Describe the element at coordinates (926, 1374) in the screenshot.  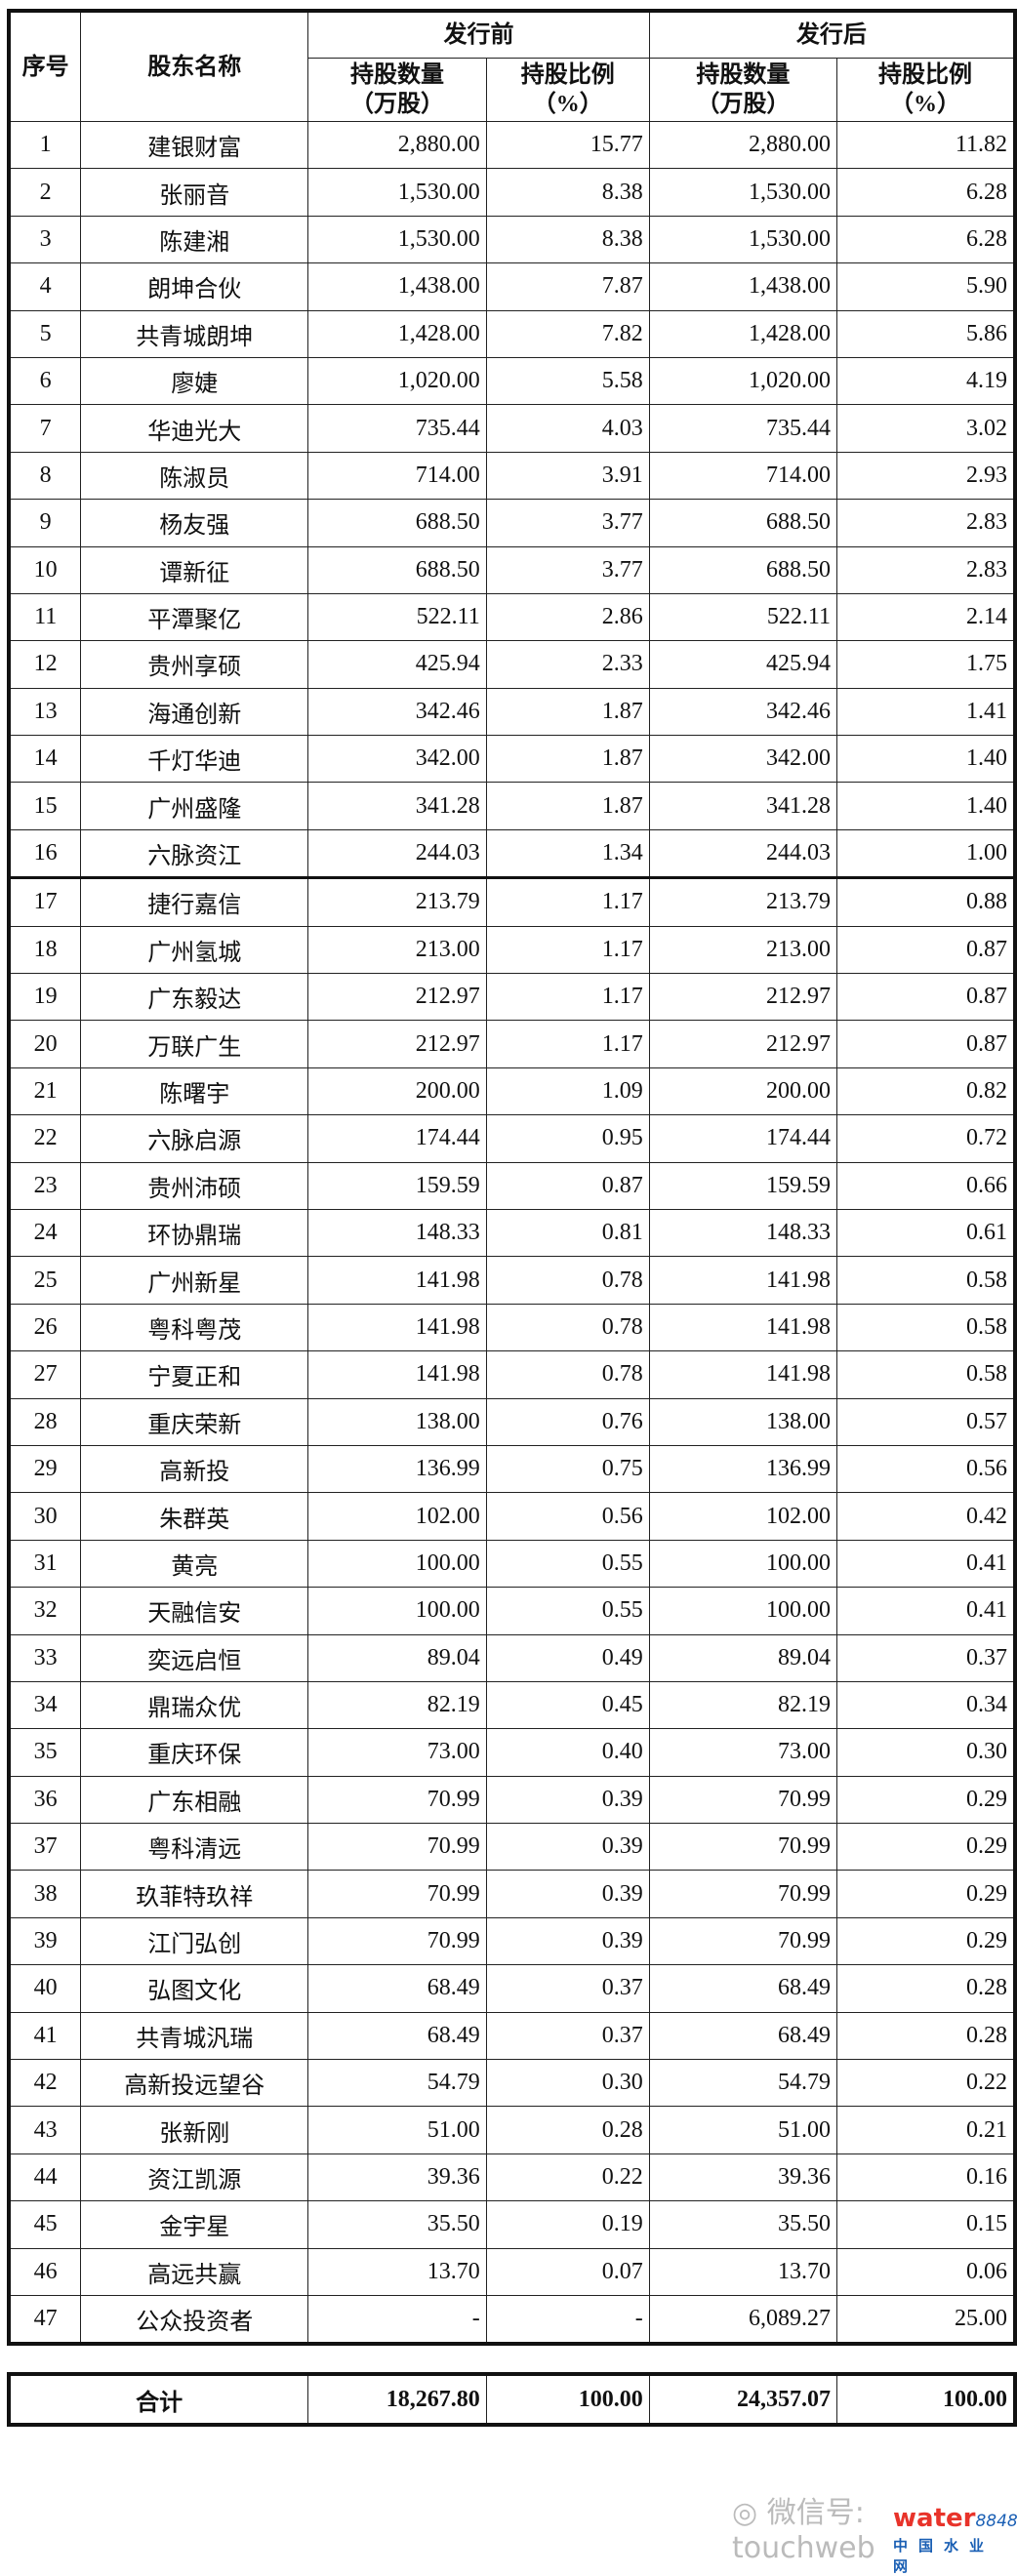
I see `row-after-ratio: 0.58` at that location.